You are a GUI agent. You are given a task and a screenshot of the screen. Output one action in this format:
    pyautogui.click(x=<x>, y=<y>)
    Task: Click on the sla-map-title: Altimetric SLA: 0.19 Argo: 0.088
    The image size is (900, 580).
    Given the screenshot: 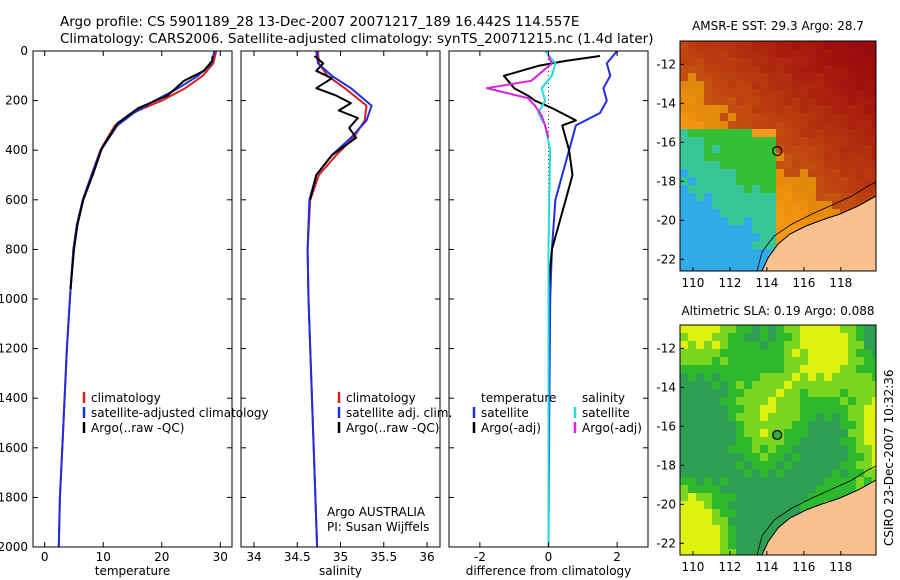 What is the action you would take?
    pyautogui.click(x=777, y=311)
    